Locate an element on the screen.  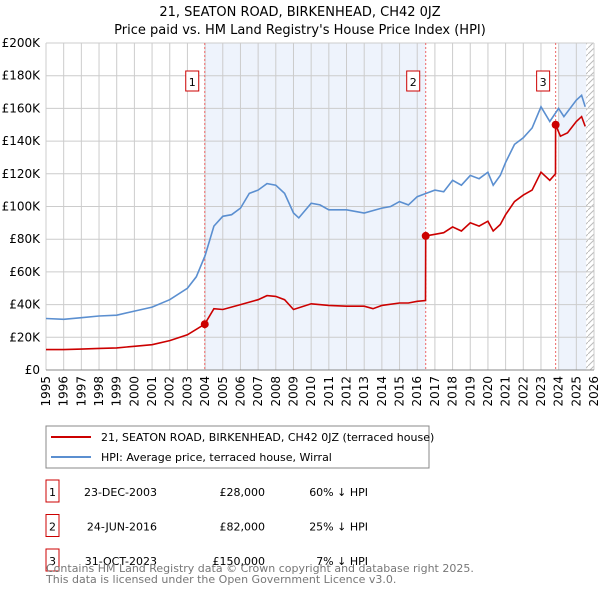
table-hpi-diff: 25% ↓ HPI is located at coordinates (338, 527).